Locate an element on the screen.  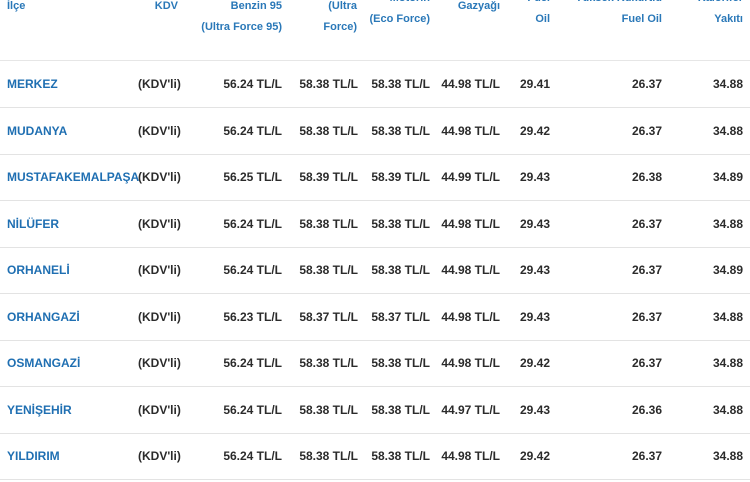
header-kdv: KDV is located at coordinates (166, 6).